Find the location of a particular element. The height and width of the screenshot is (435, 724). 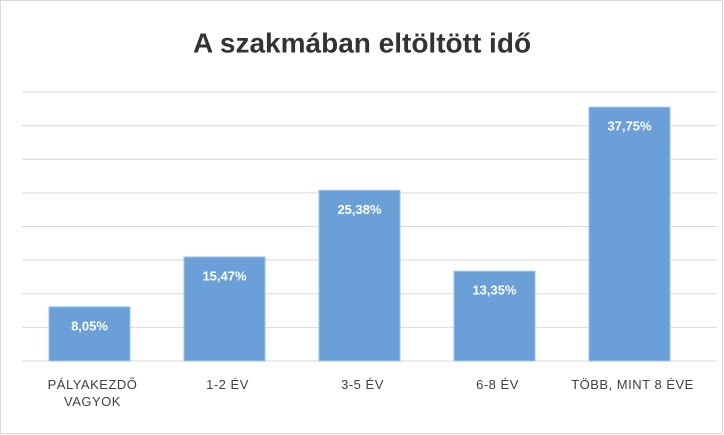

data-label: 13,35% is located at coordinates (494, 290).